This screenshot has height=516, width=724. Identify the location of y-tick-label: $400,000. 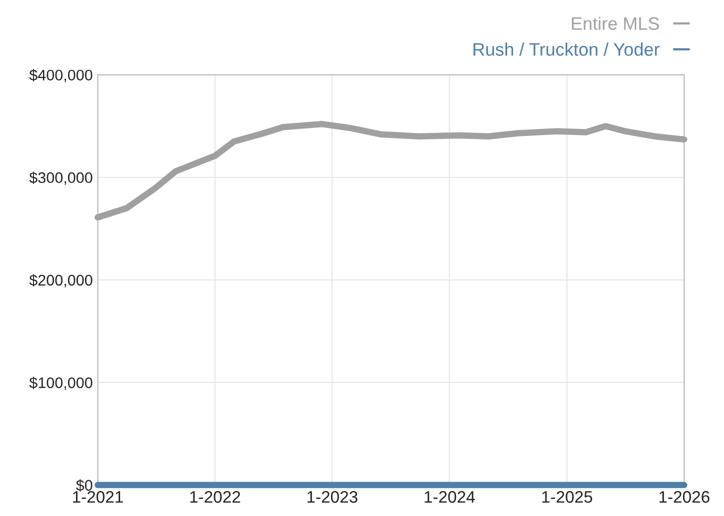
(60, 75).